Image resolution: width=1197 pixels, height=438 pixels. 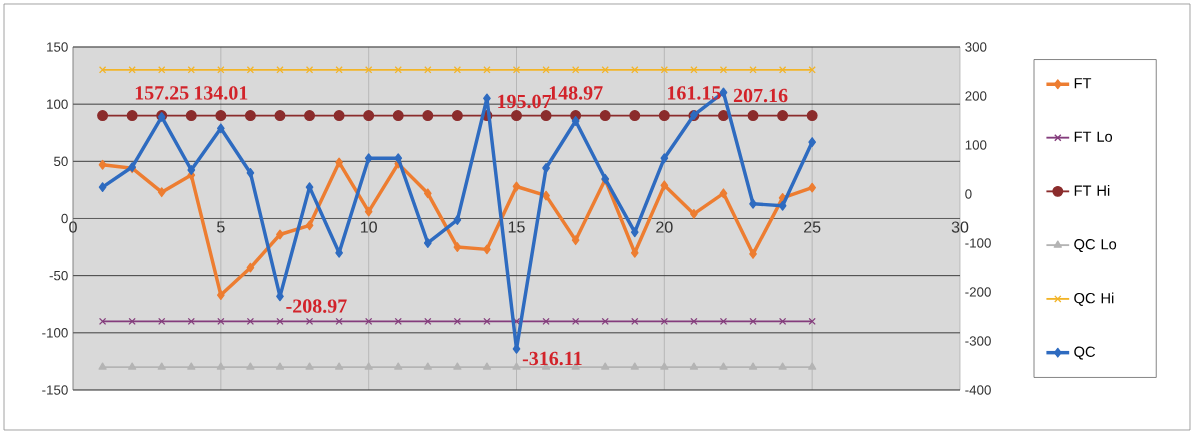 What do you see at coordinates (978, 243) in the screenshot?
I see `y2-tick-label: -100` at bounding box center [978, 243].